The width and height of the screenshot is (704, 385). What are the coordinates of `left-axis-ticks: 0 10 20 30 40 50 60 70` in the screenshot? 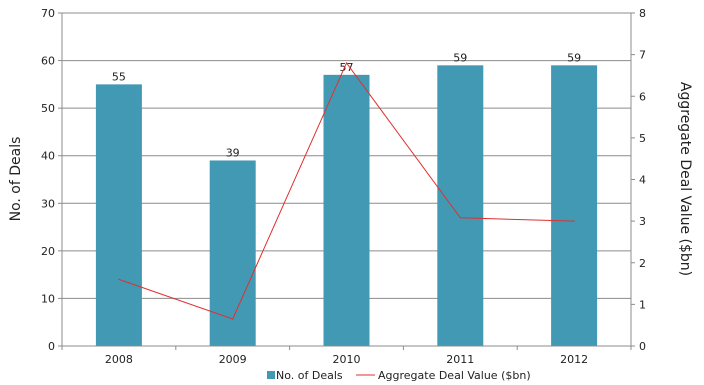 It's located at (51, 180).